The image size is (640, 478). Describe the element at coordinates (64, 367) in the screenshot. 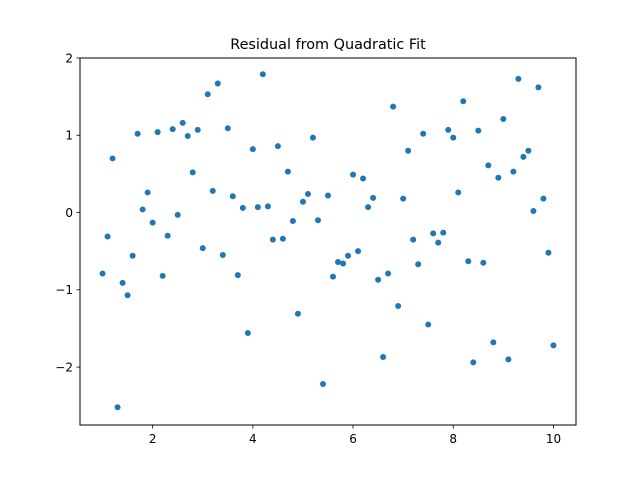

I see `y-tick-label: −2` at that location.